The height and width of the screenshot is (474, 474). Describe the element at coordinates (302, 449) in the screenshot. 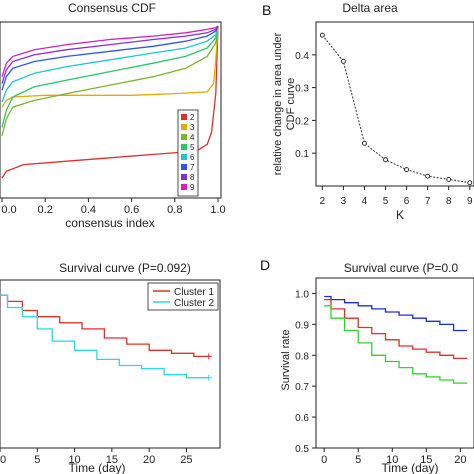

I see `panel-d-ytick-label: 0.5` at that location.